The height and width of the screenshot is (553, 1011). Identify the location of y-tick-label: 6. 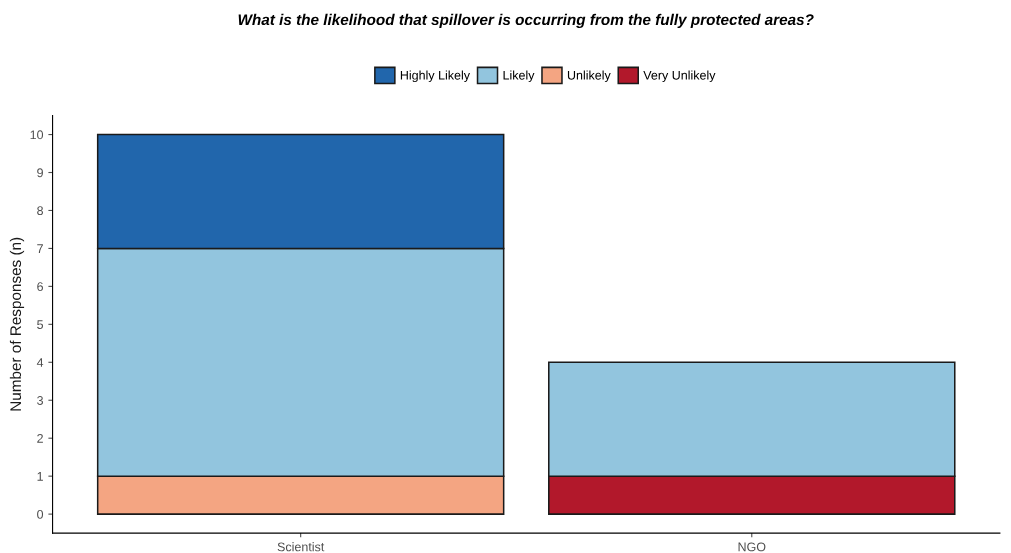
(40, 287).